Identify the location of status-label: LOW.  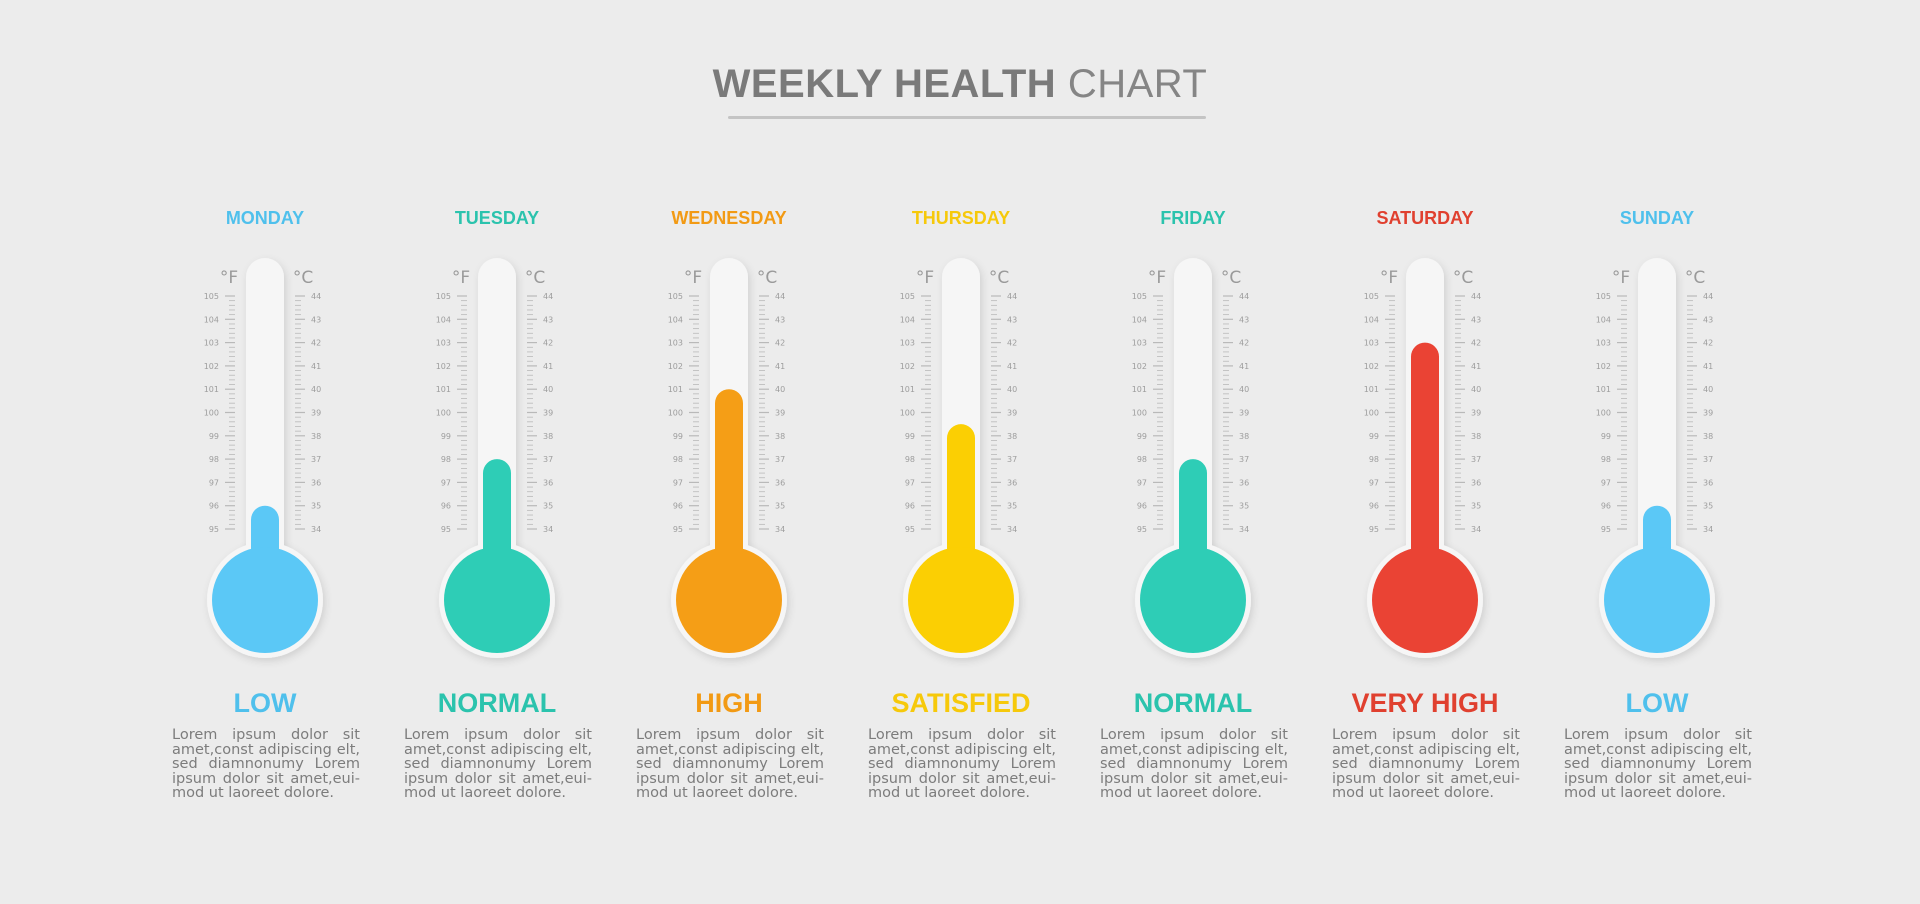
(1657, 703).